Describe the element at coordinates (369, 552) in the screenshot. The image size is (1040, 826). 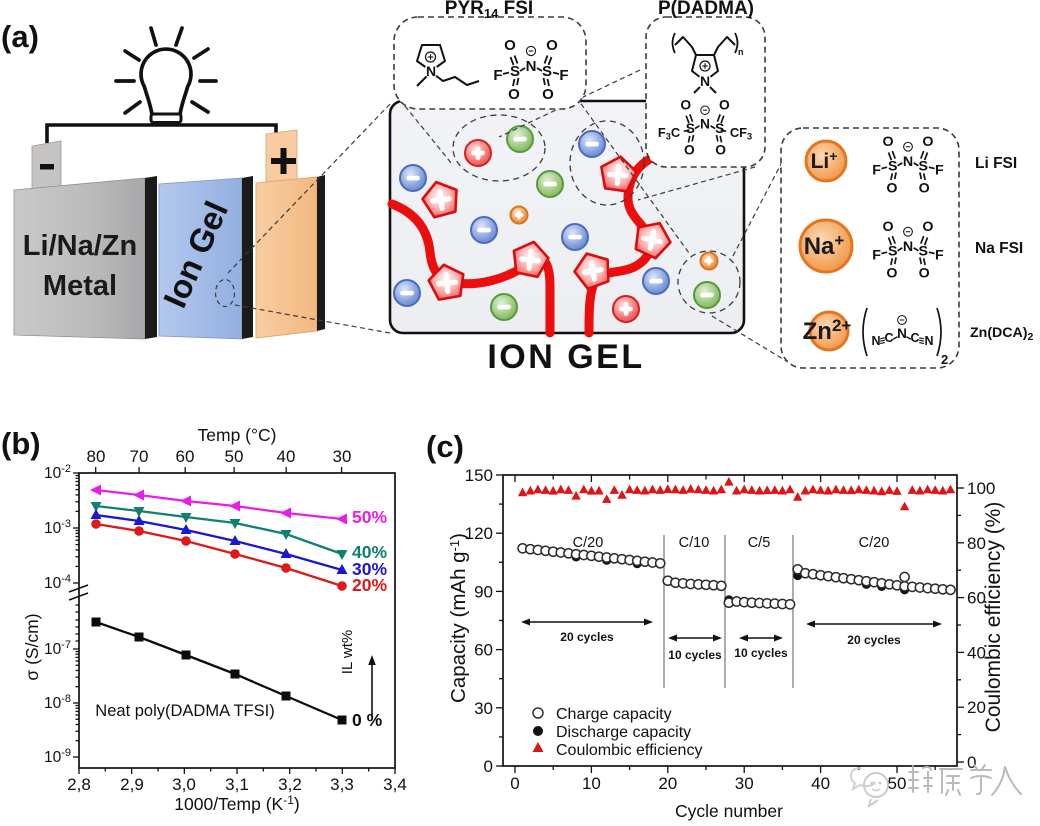
I see `svg-text: 40%` at that location.